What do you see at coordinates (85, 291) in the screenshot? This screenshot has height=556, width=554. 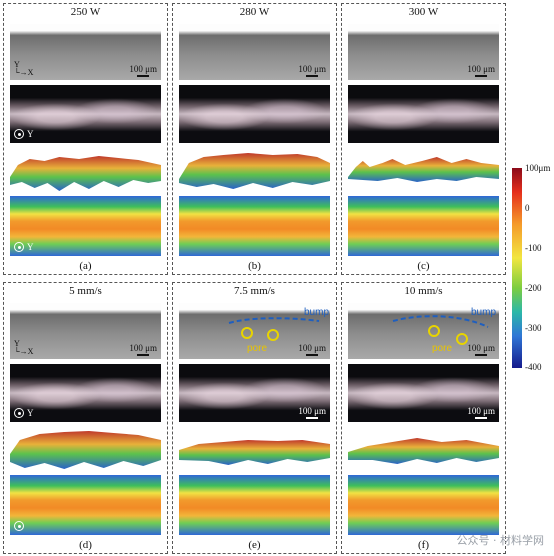 I see `panel-title: 5 mm/s` at bounding box center [85, 291].